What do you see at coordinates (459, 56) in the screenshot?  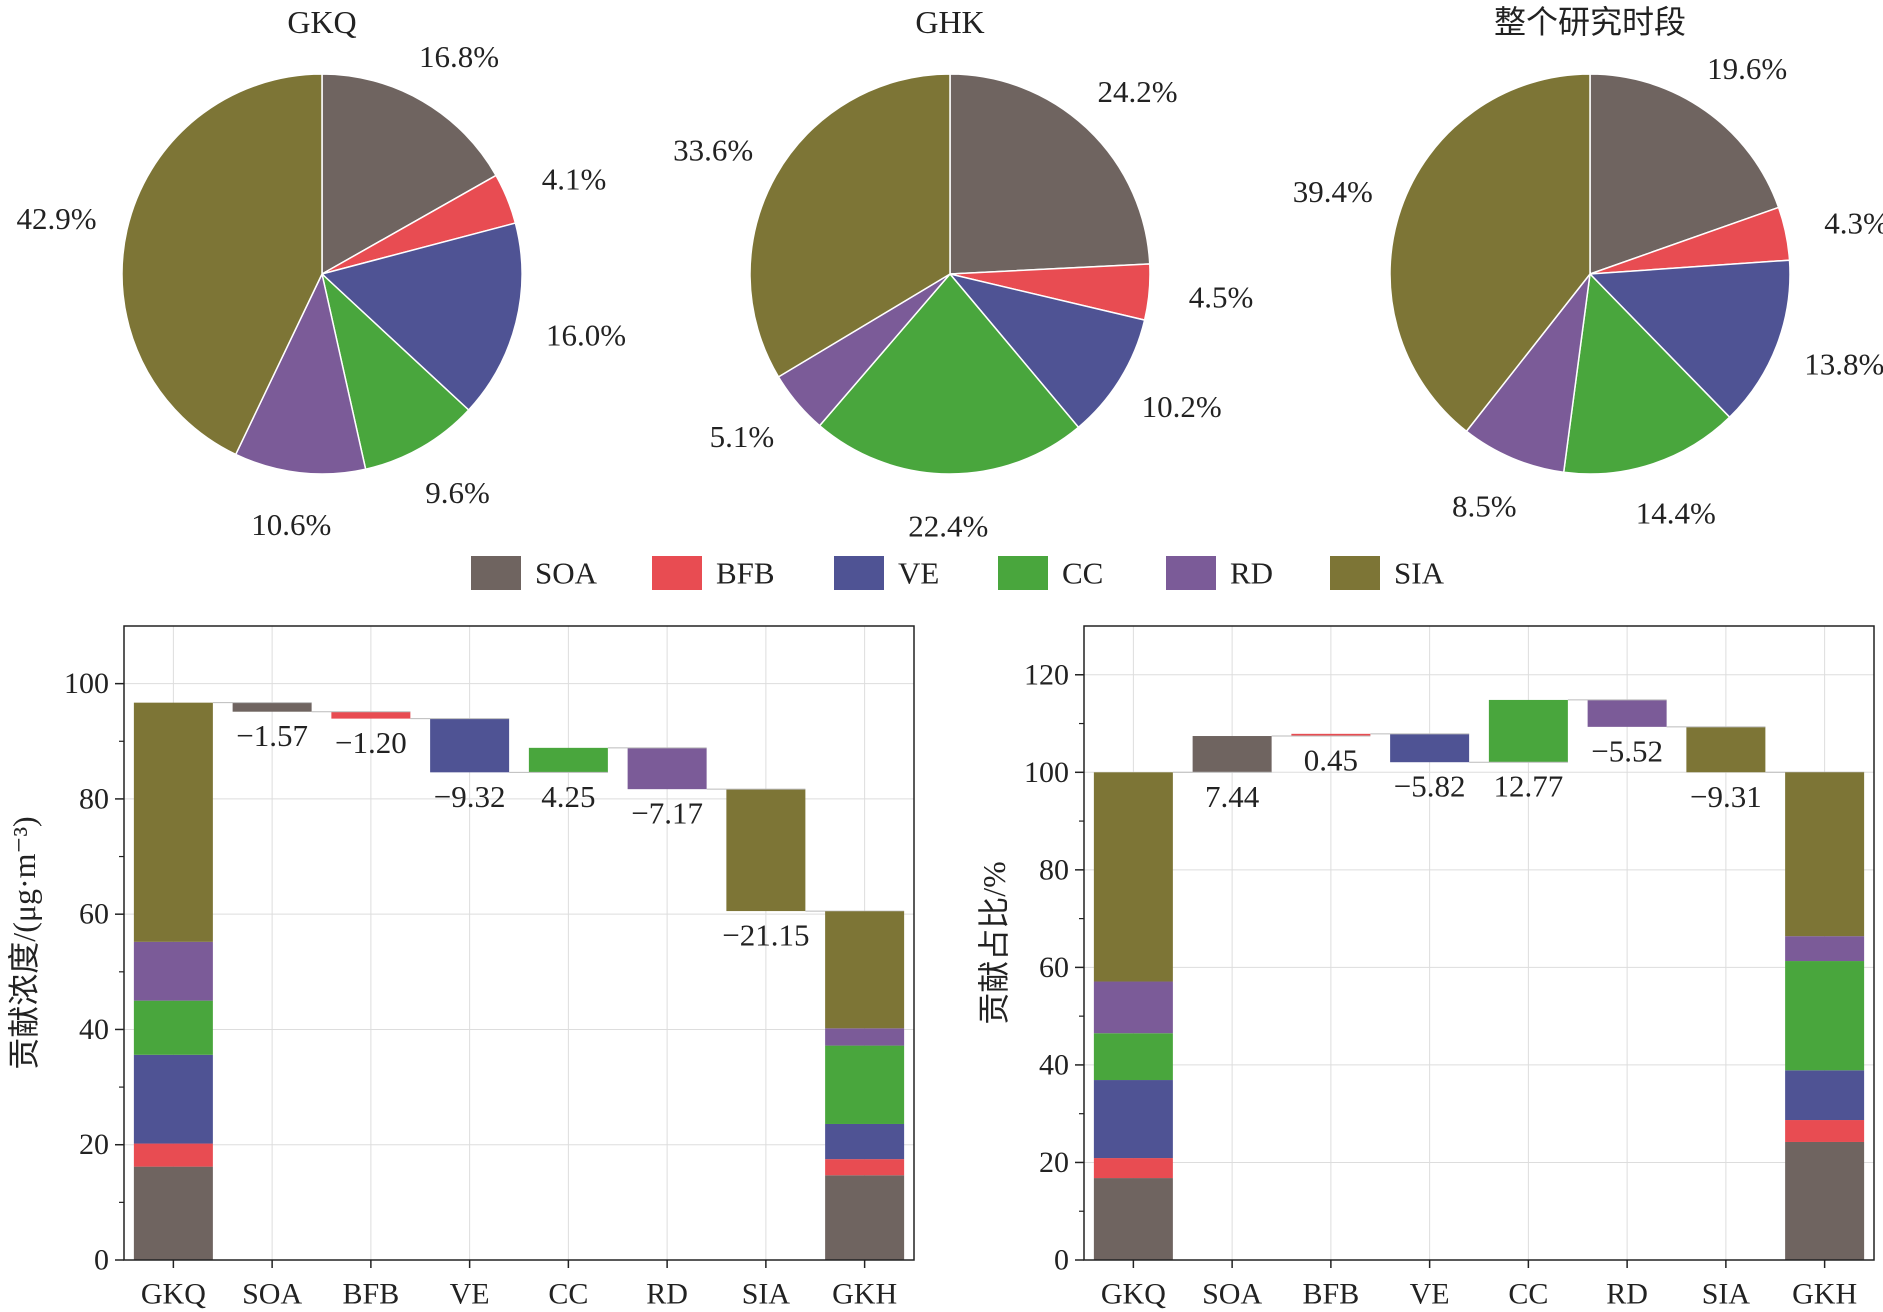 I see `pie-slice-label: 16.8%` at bounding box center [459, 56].